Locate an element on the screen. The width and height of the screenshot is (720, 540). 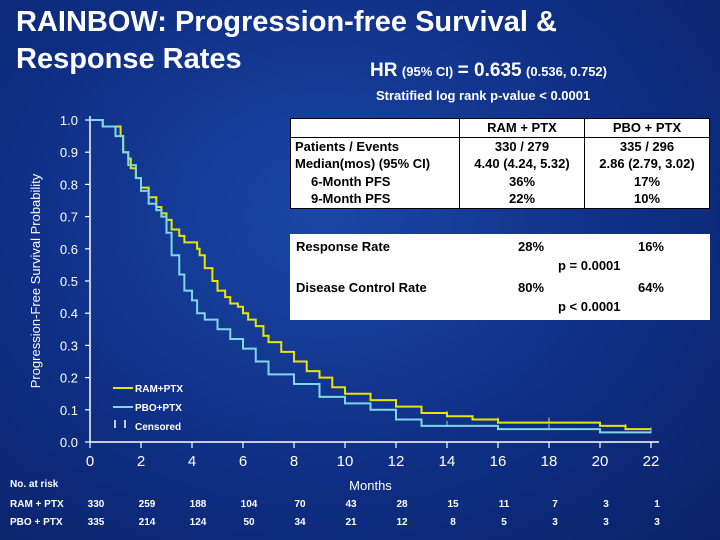
risk-value: 12 is located at coordinates (402, 522).